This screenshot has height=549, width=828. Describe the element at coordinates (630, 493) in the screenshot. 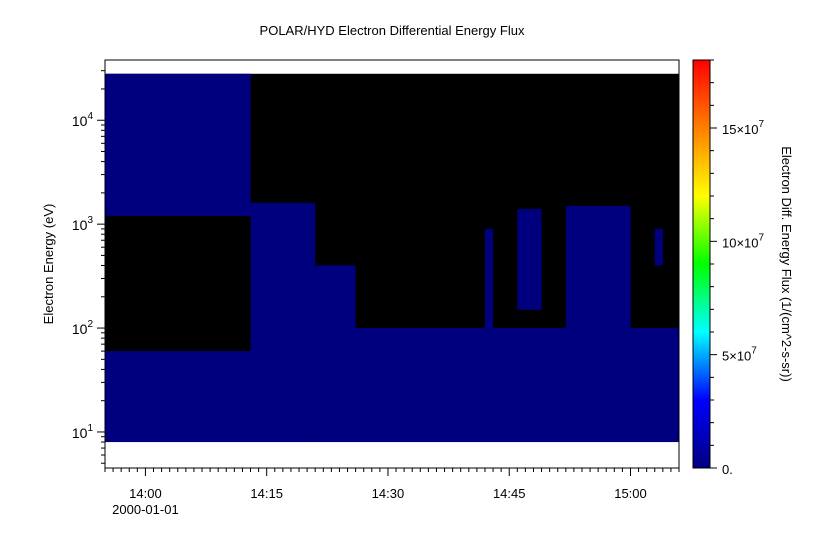

I see `x-tick-label: 15:00` at that location.